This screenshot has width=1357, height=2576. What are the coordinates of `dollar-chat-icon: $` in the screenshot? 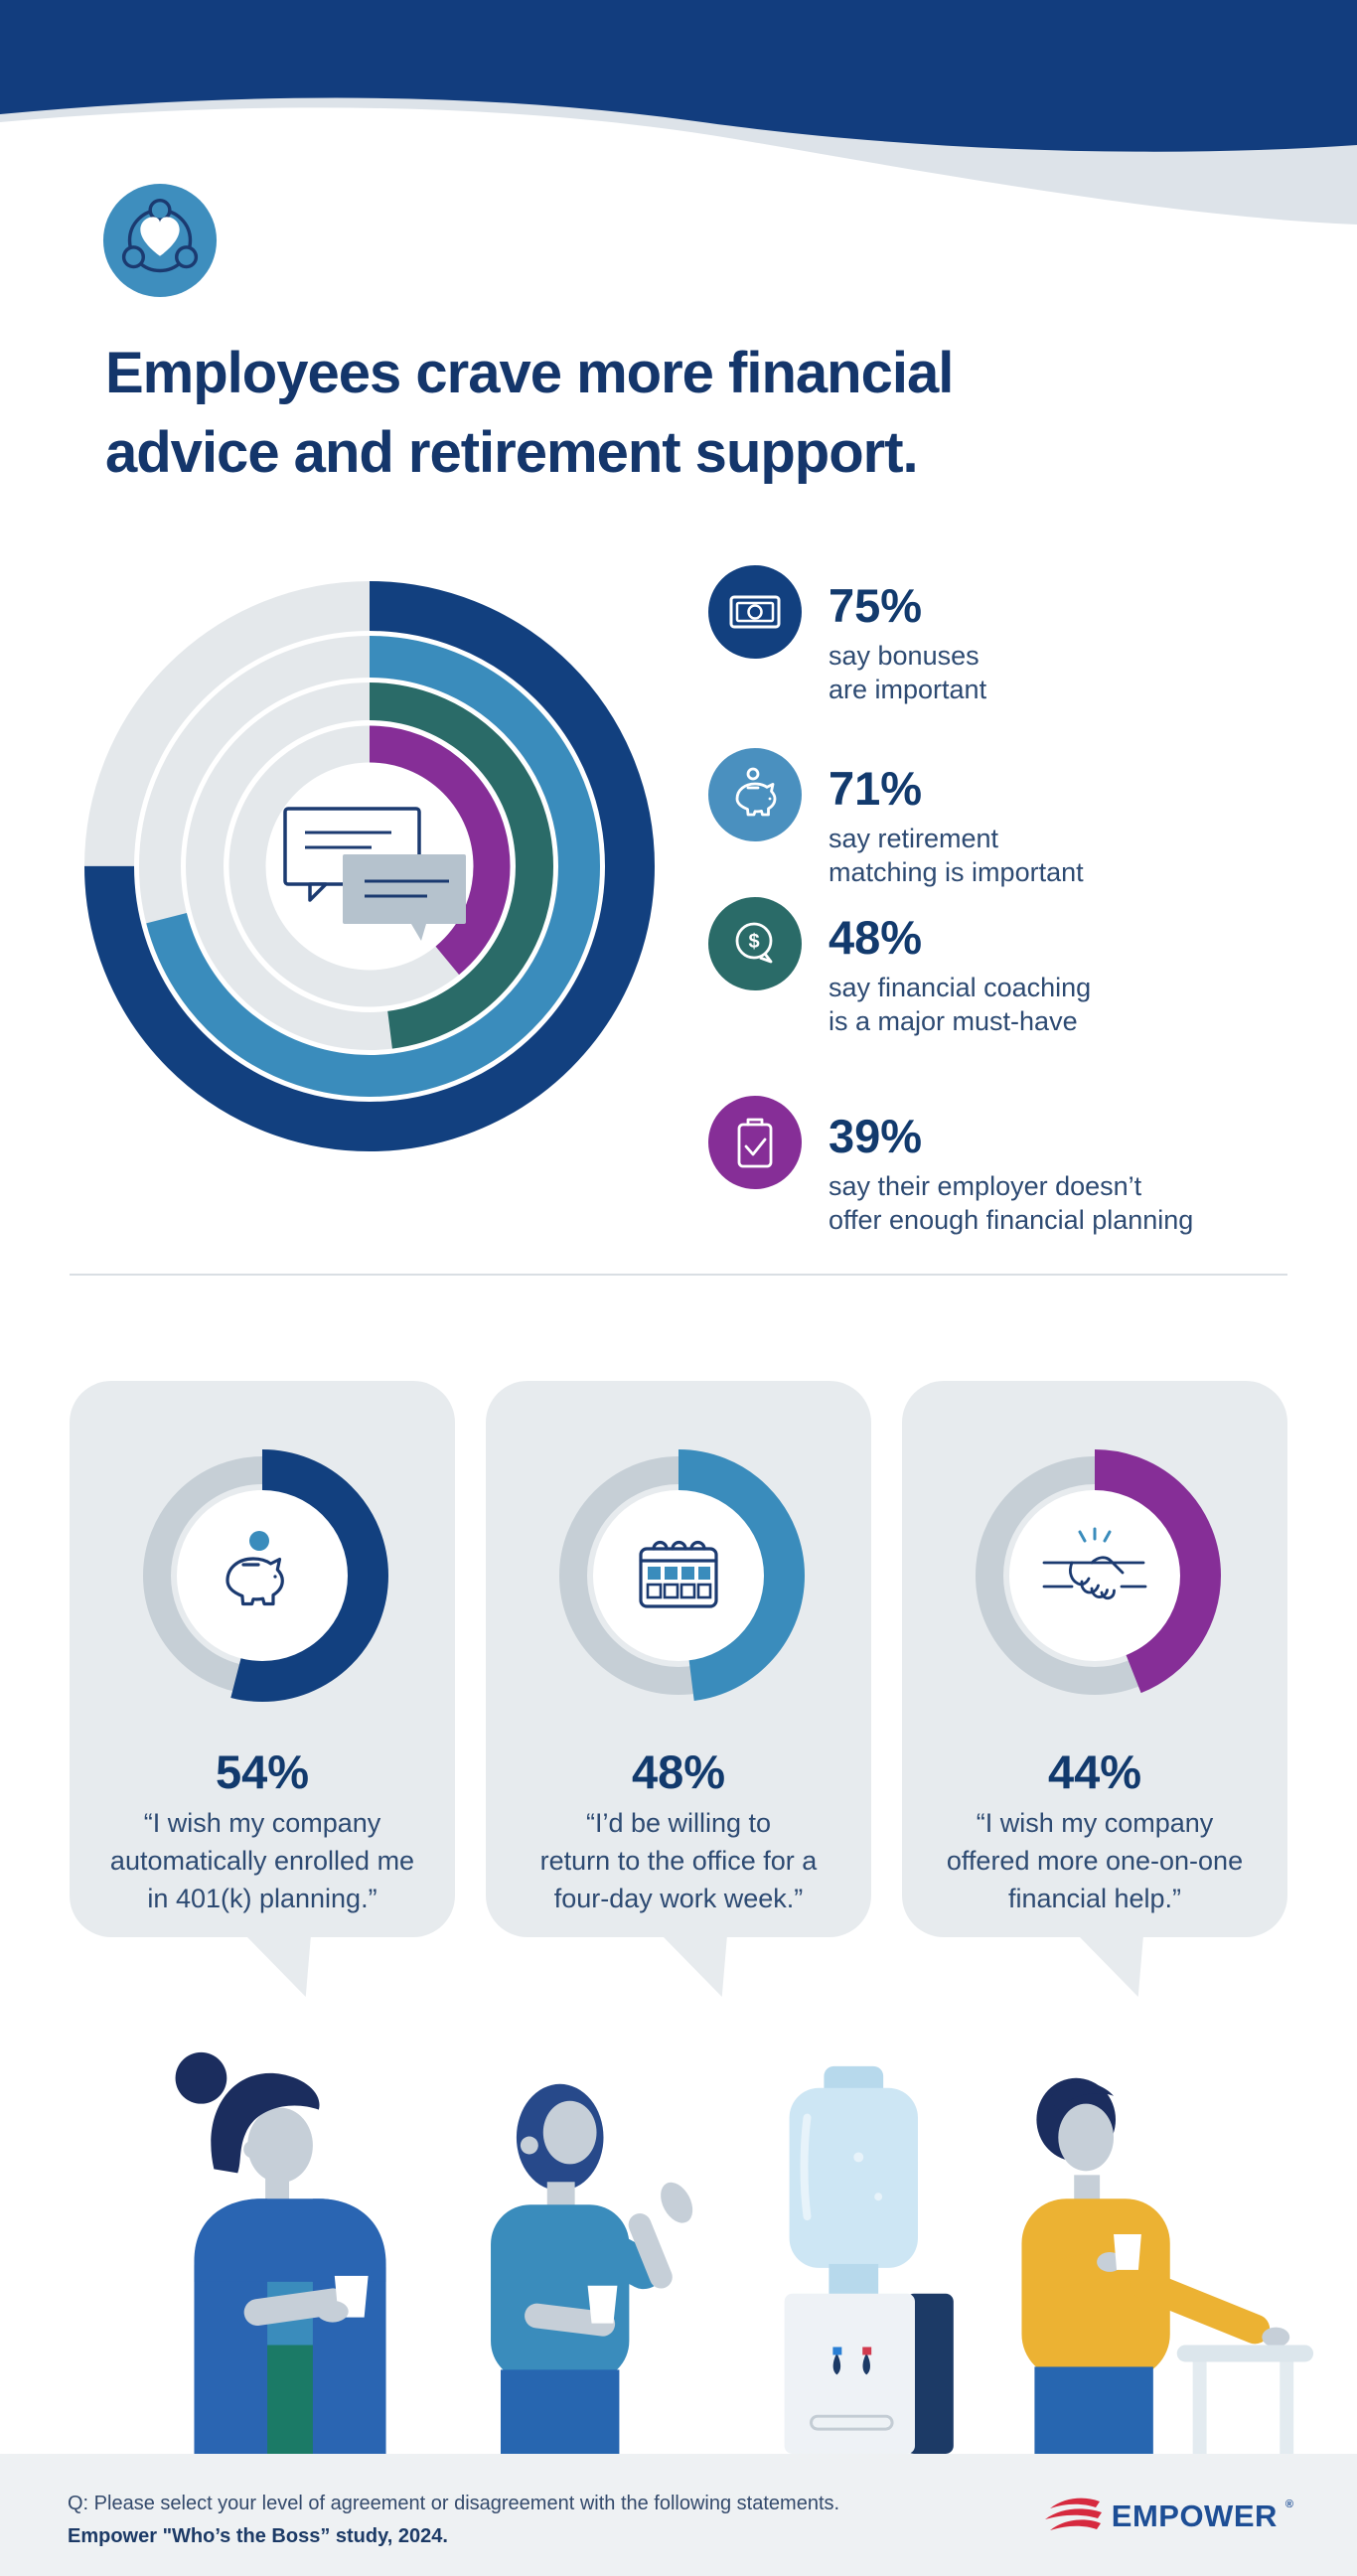 It's located at (755, 943).